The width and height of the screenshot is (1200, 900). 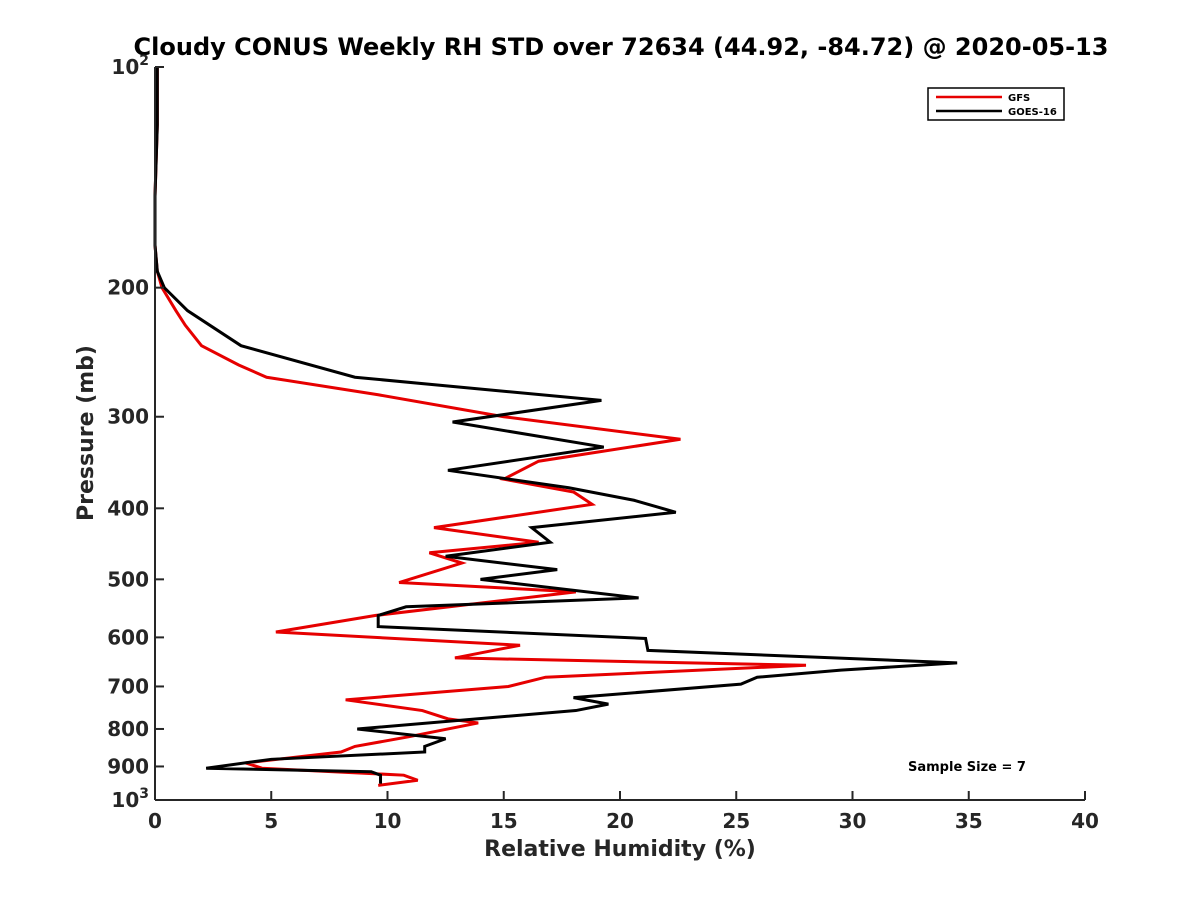 I want to click on y-tick-label: 200, so click(x=128, y=288).